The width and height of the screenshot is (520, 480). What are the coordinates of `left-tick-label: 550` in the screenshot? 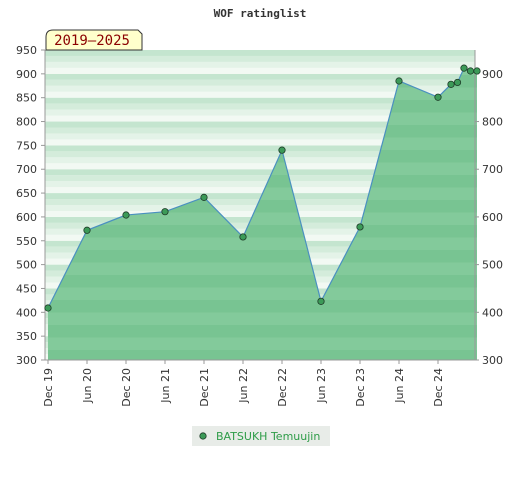 It's located at (26, 241).